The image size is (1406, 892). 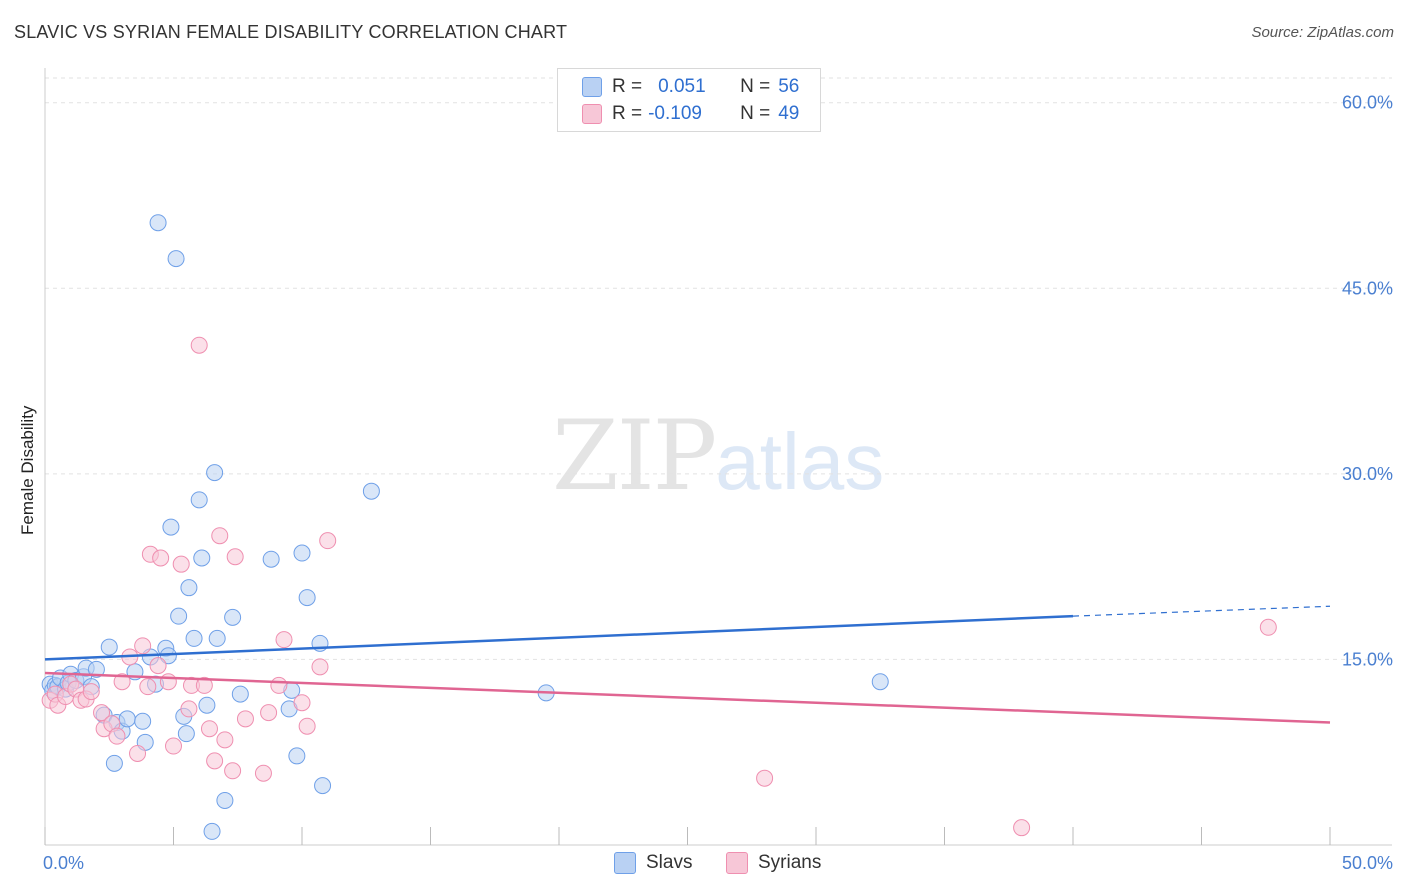 What do you see at coordinates (1367, 659) in the screenshot?
I see `y-tick-label-15: 15.0%` at bounding box center [1367, 659].